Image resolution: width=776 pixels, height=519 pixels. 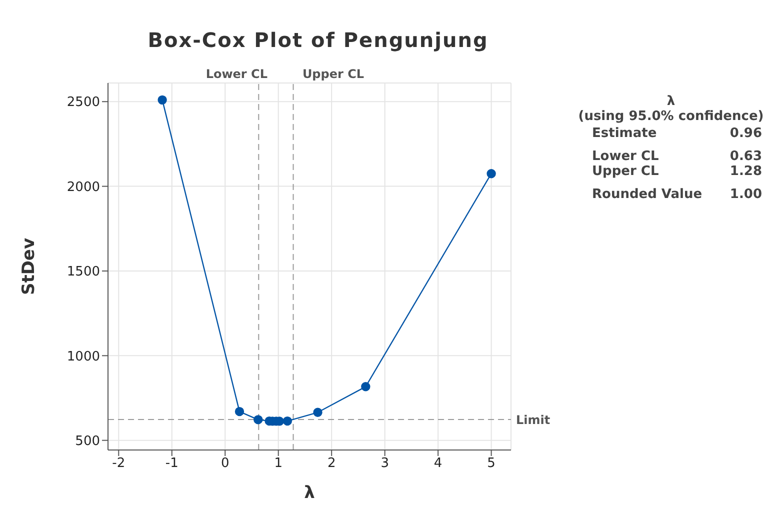 I want to click on ref-line-label: Lower CL, so click(x=237, y=74).